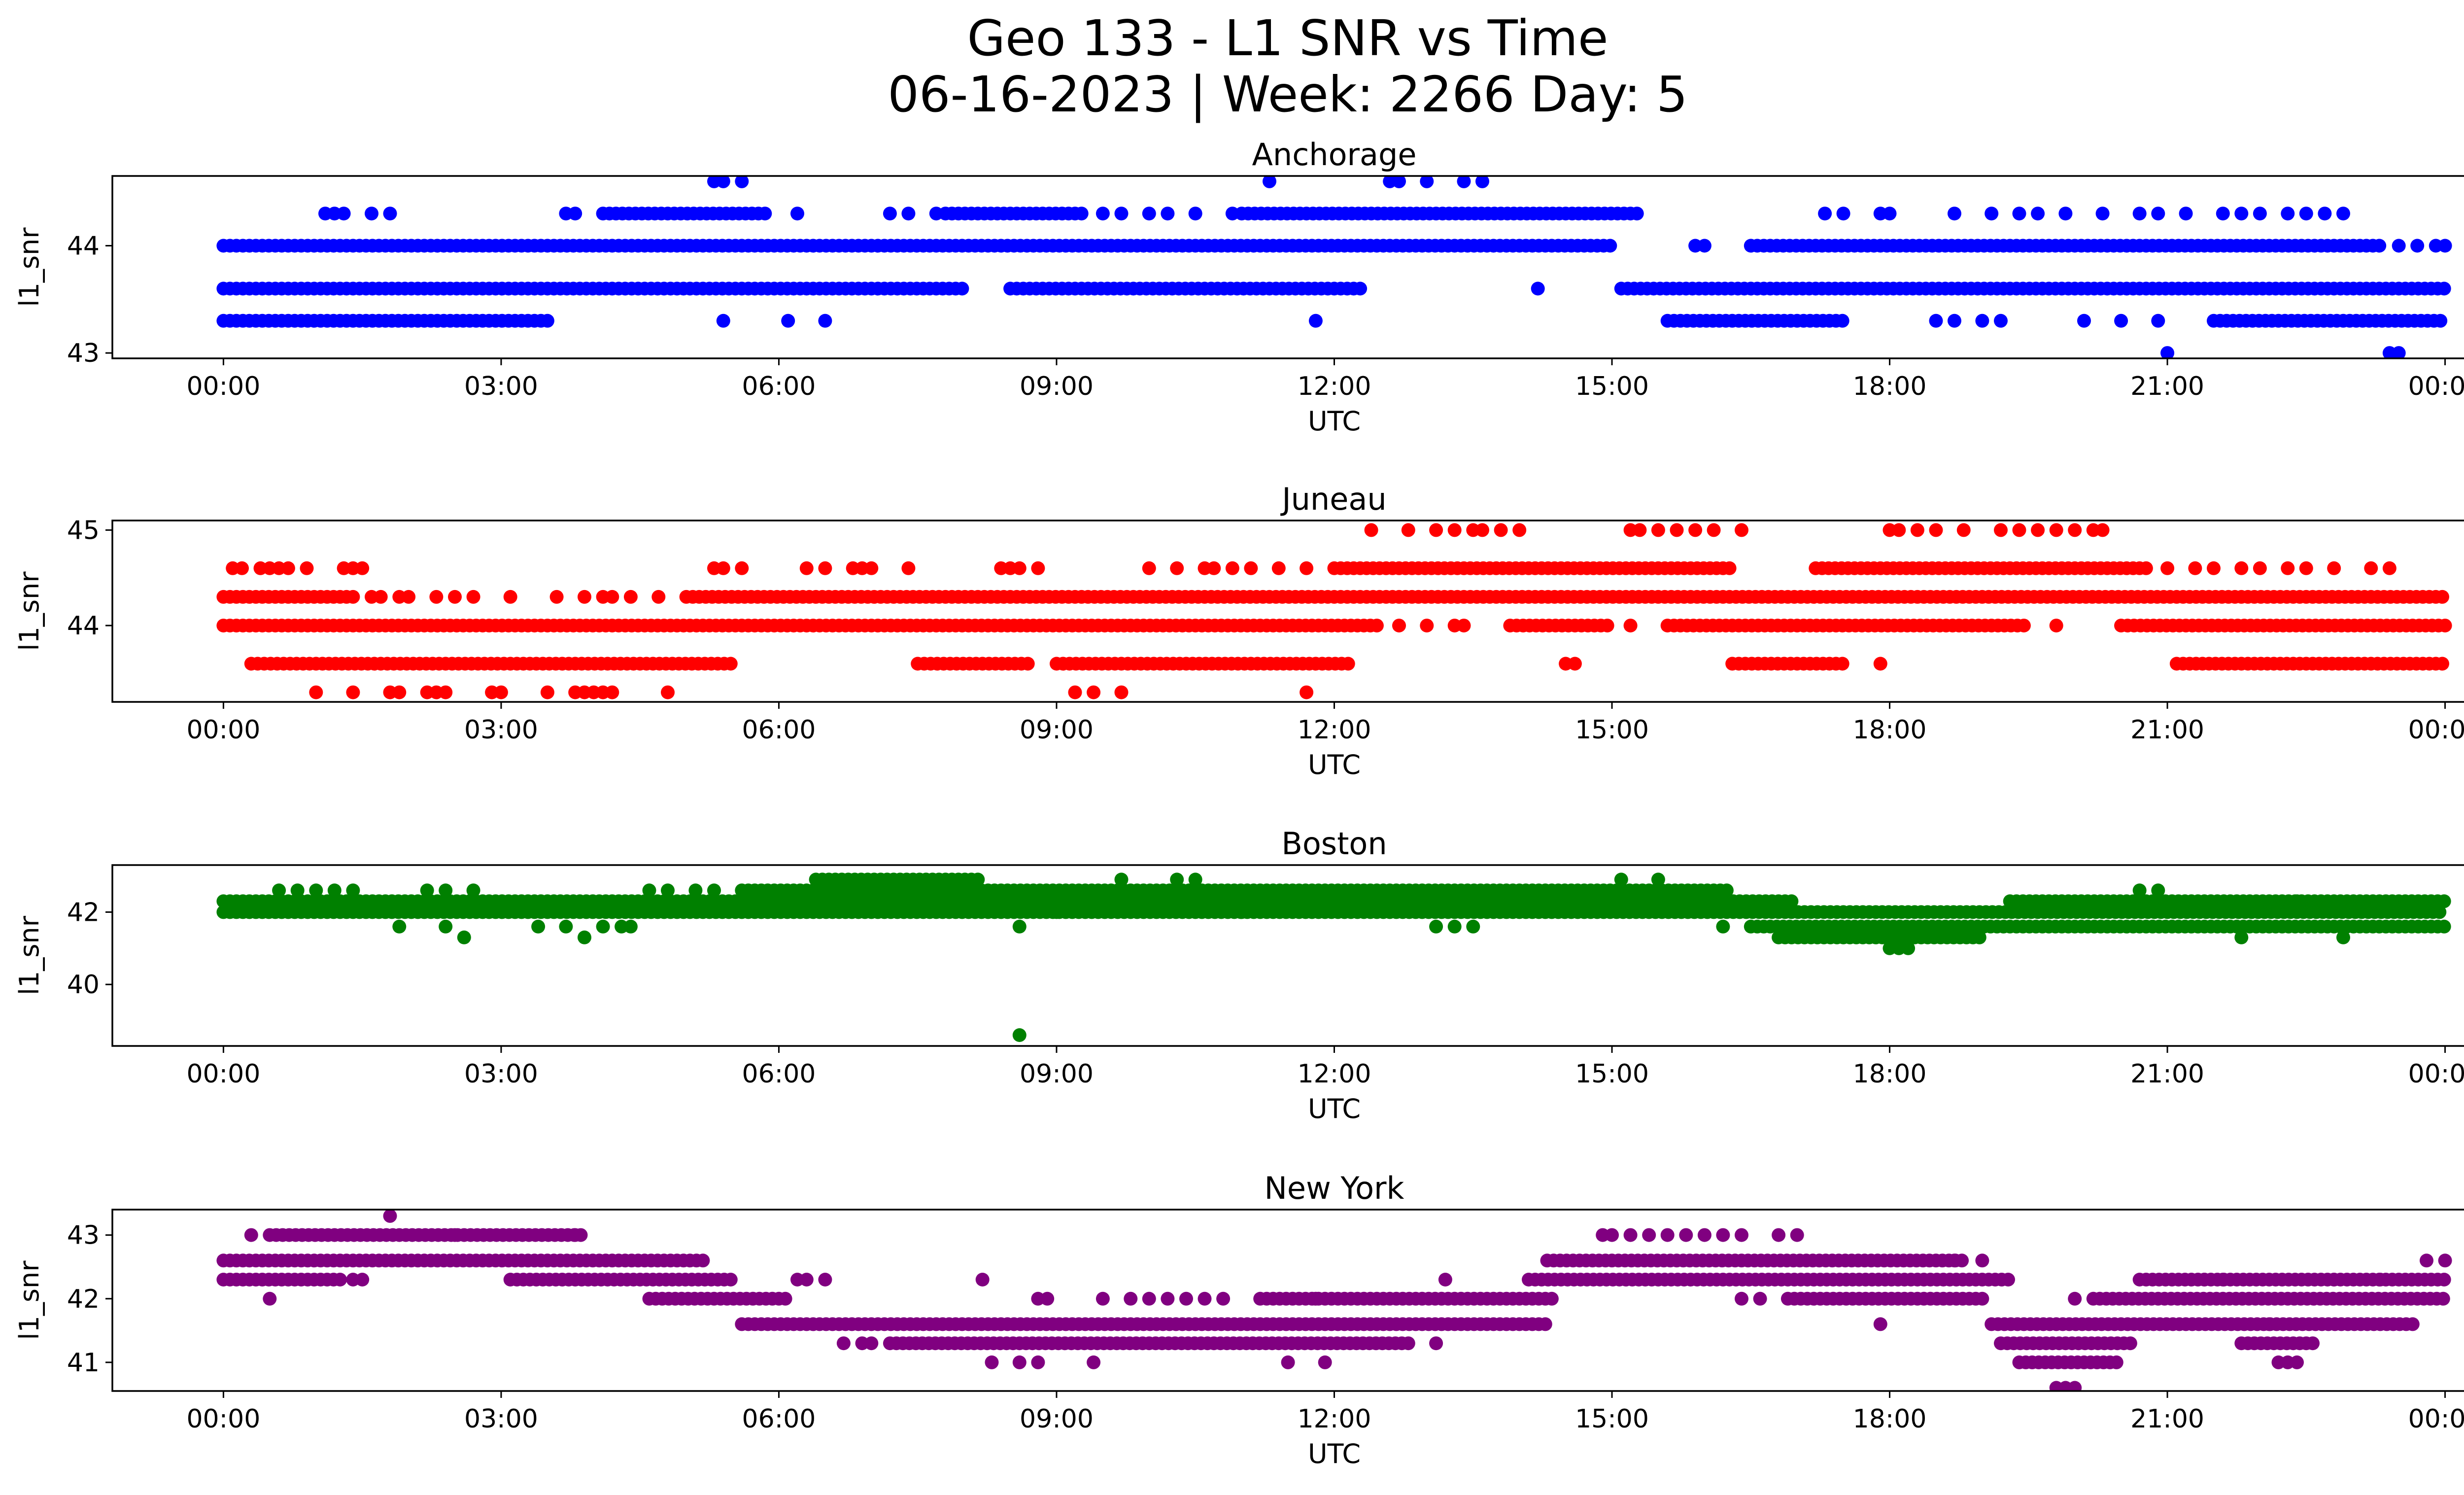  I want to click on x-tick-label: 12:00, so click(1334, 1419).